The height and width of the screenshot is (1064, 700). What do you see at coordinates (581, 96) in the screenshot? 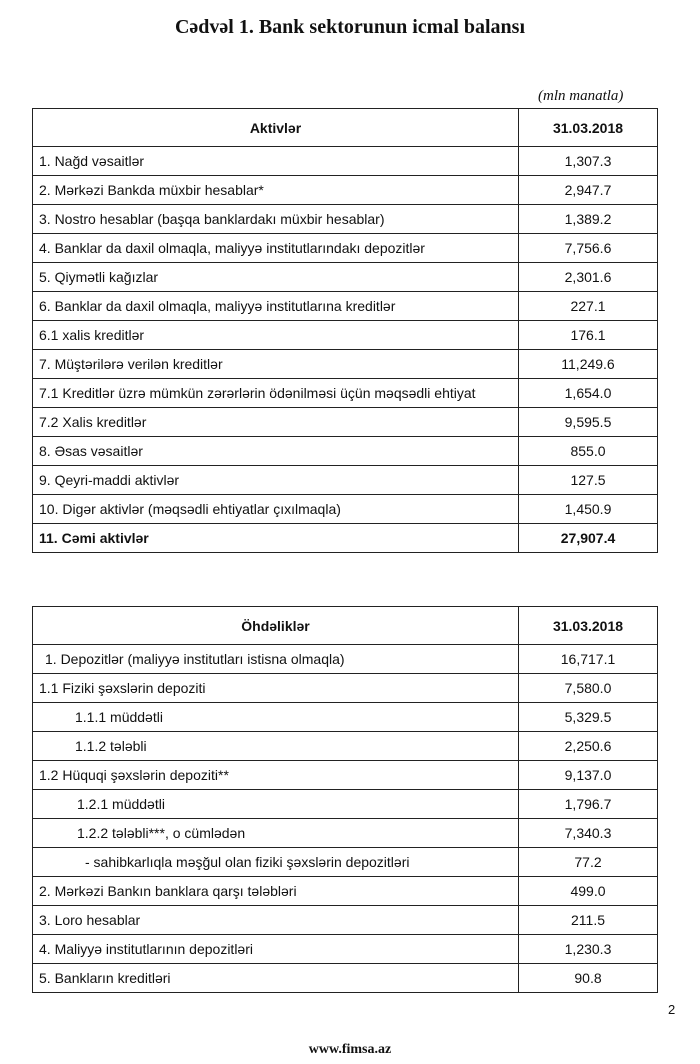
I see `unit-note: (mln manatla)` at bounding box center [581, 96].